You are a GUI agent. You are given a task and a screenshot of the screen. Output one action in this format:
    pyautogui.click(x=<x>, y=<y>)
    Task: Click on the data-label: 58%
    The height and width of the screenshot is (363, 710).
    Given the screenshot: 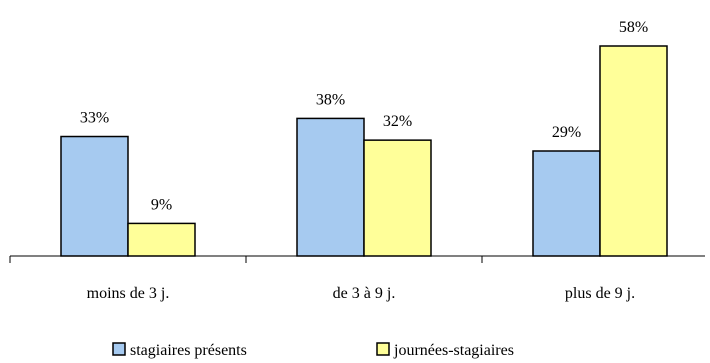 What is the action you would take?
    pyautogui.click(x=633, y=27)
    